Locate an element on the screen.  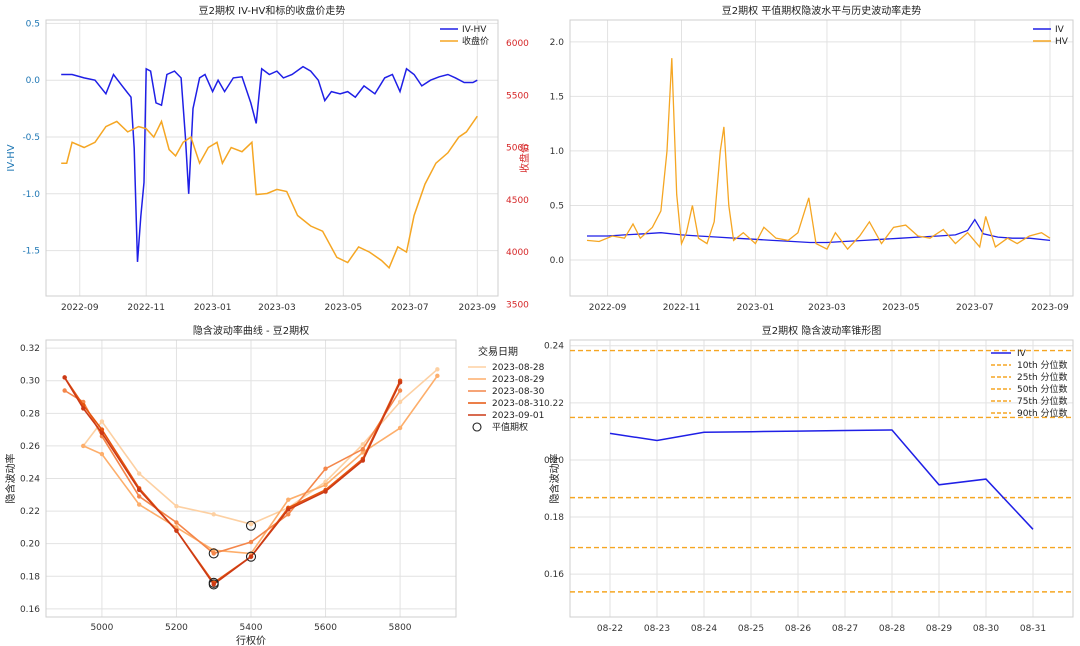
y-tick-label-1: 2.0 is located at coordinates (557, 43).